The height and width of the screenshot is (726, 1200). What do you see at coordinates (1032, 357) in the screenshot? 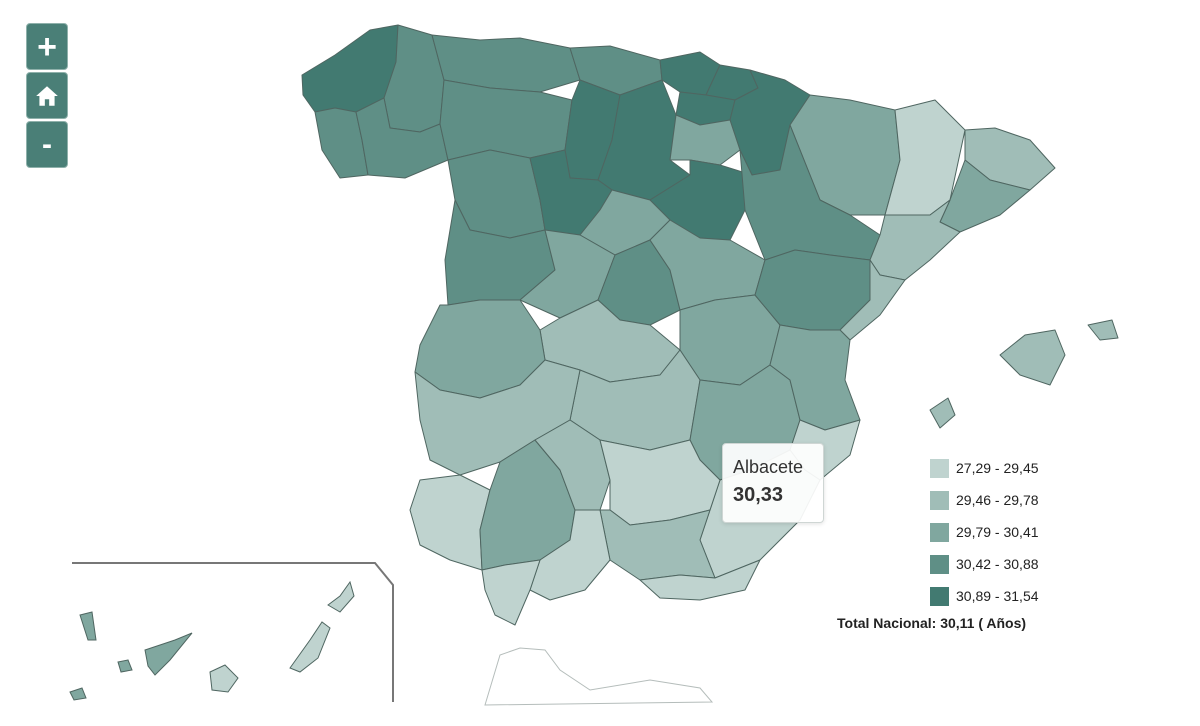
I see `province-mallorca` at bounding box center [1032, 357].